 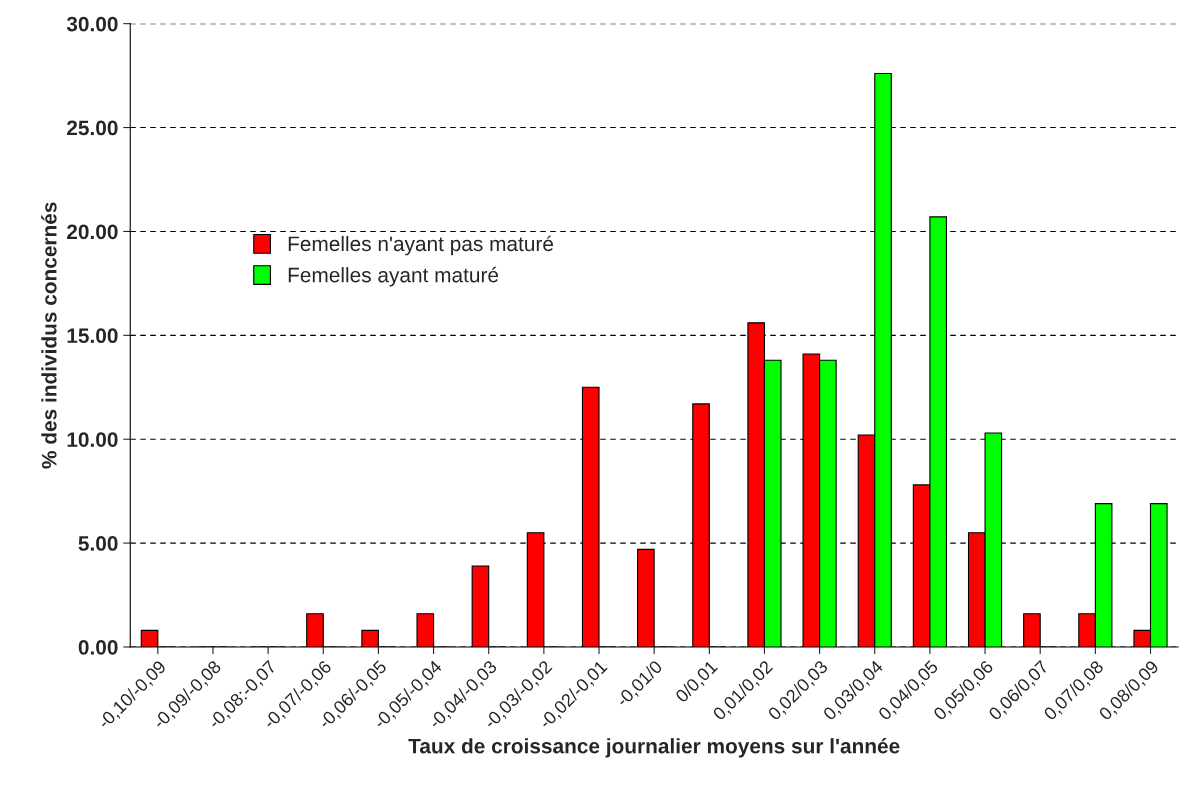 What do you see at coordinates (654, 747) in the screenshot?
I see `x-axis-title: Taux de croissance journalier moyens sur l'année` at bounding box center [654, 747].